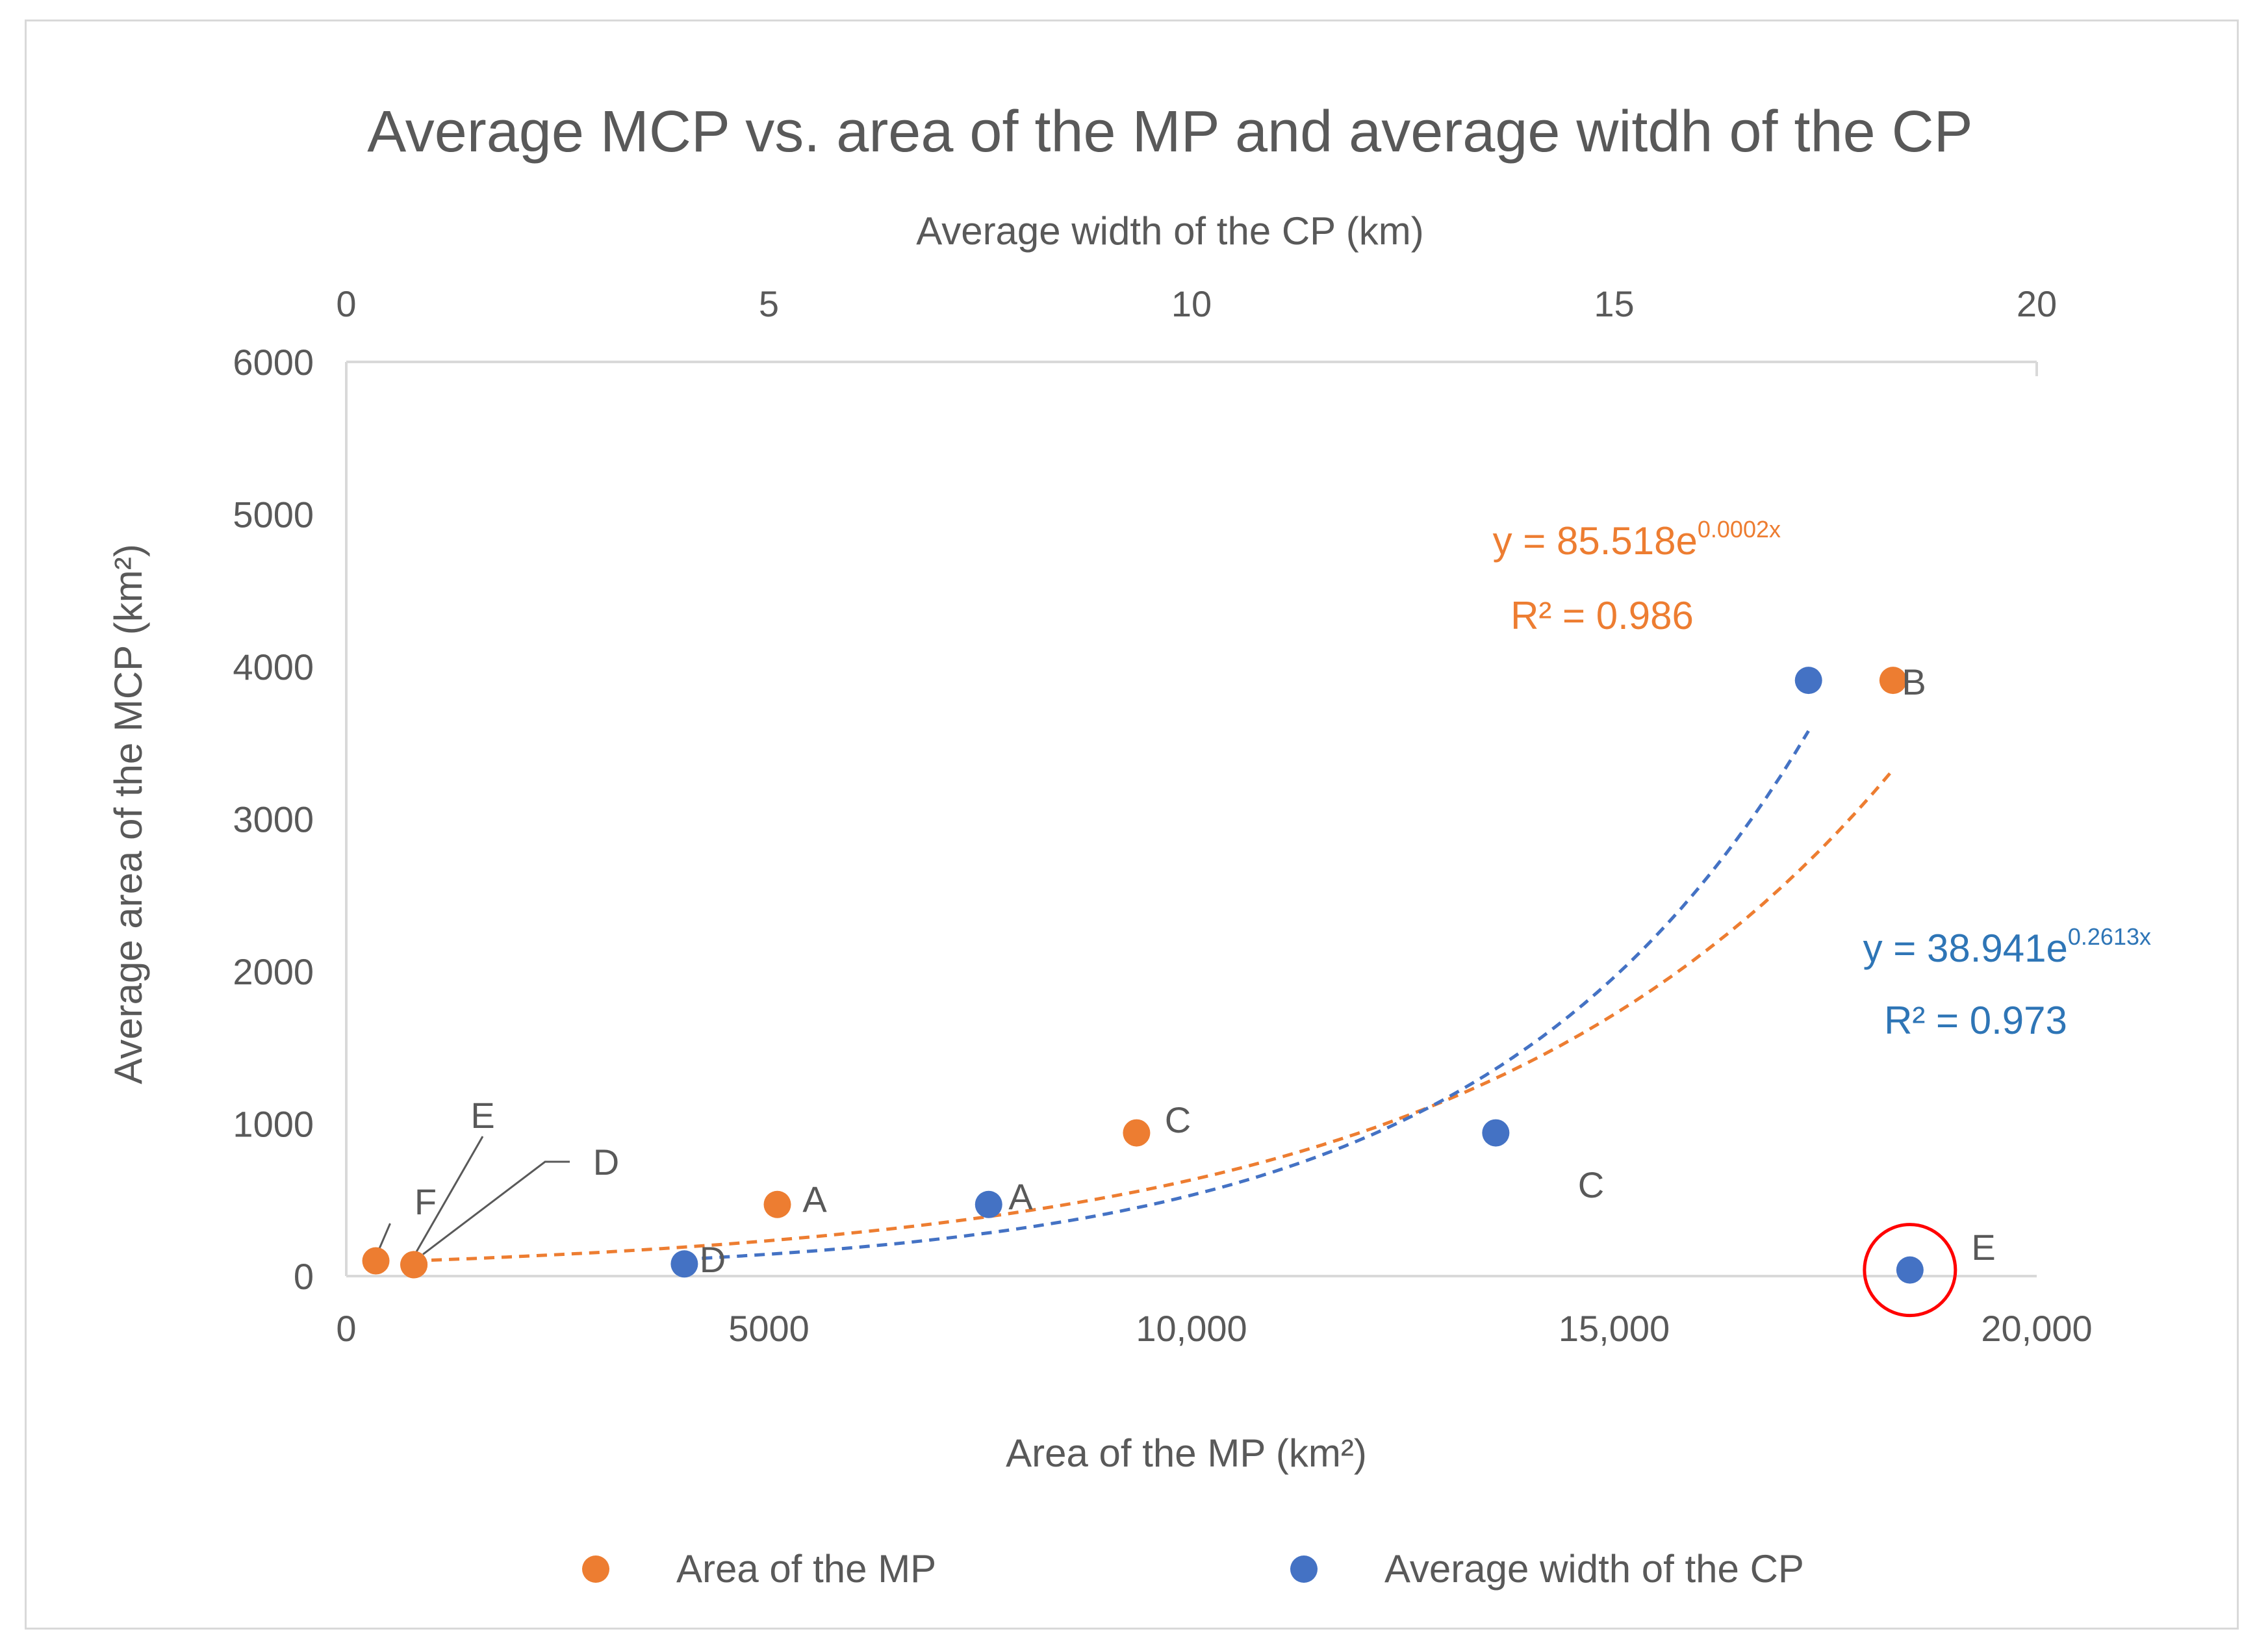 This screenshot has width=2268, height=1651. I want to click on highlight-circle, so click(1910, 1270).